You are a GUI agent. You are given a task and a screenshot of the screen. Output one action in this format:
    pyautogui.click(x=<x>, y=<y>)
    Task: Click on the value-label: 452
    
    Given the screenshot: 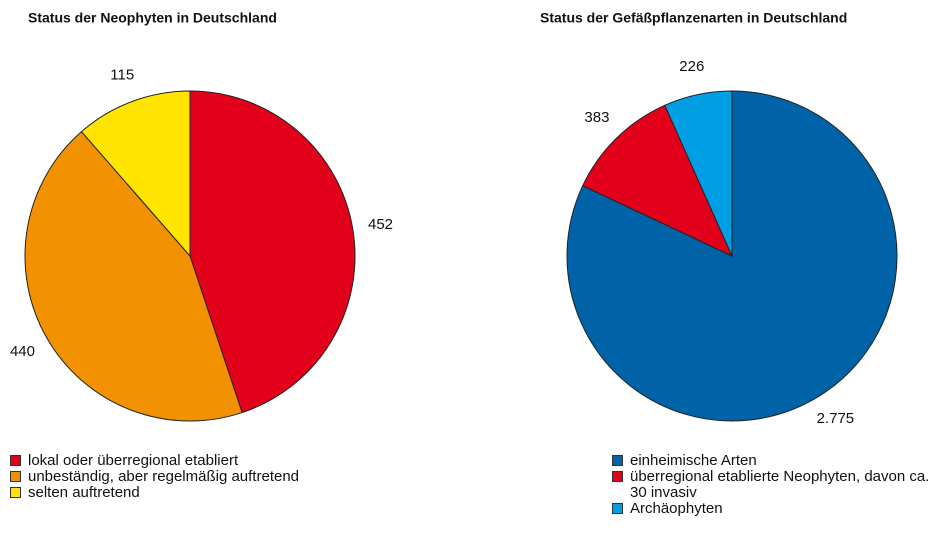 What is the action you would take?
    pyautogui.click(x=380, y=224)
    